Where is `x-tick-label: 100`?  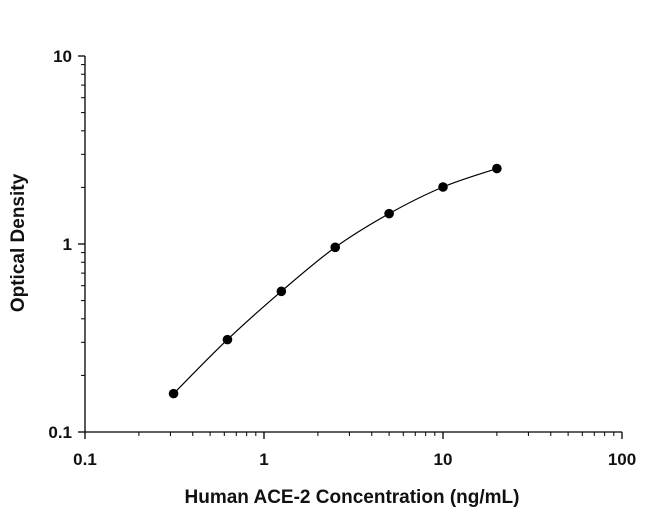 x-tick-label: 100 is located at coordinates (622, 459).